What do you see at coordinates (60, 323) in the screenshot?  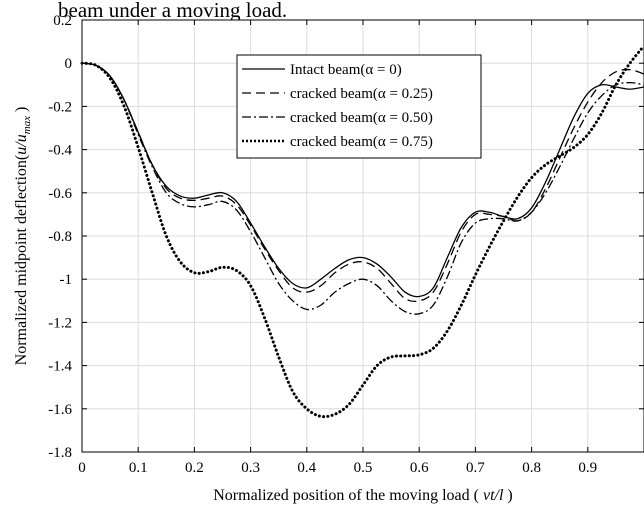 I see `y-tick-label: -1.2` at bounding box center [60, 323].